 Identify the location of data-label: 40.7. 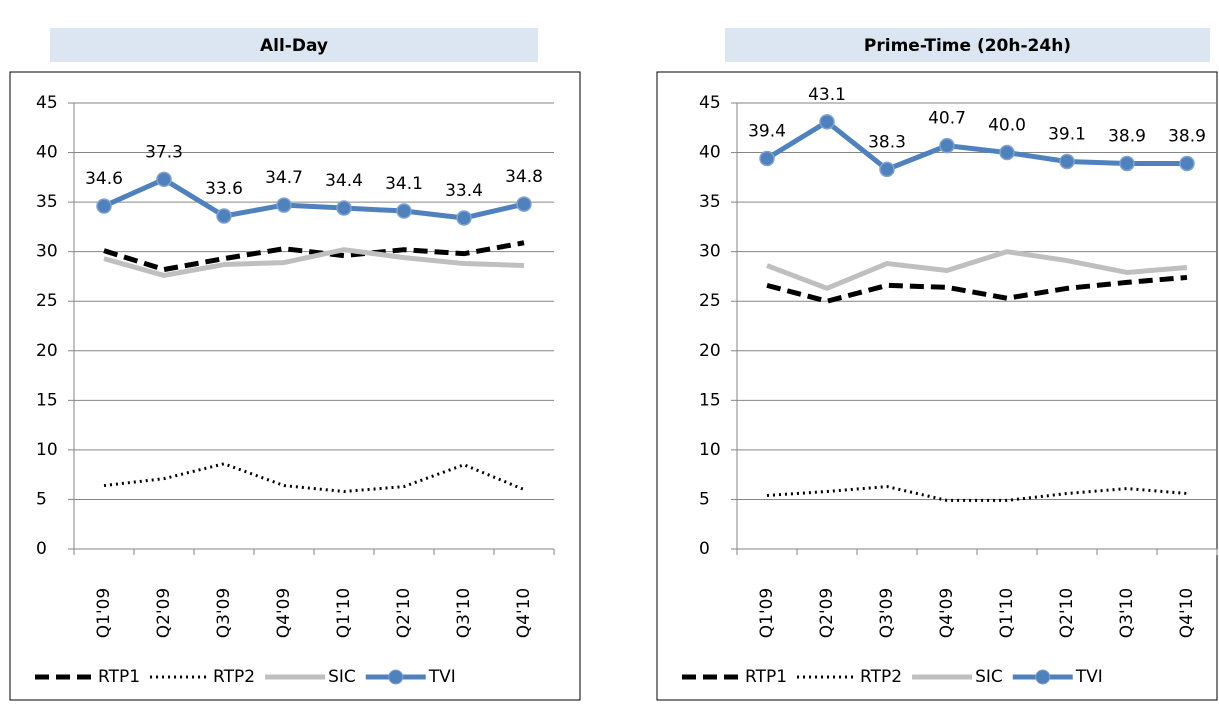
(947, 119).